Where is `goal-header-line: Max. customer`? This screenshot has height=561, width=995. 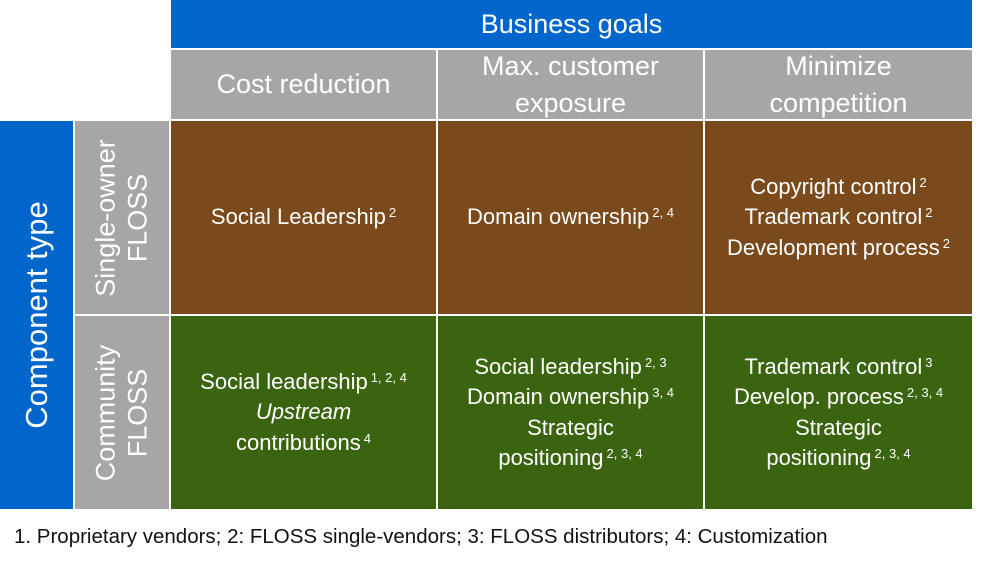 goal-header-line: Max. customer is located at coordinates (570, 66).